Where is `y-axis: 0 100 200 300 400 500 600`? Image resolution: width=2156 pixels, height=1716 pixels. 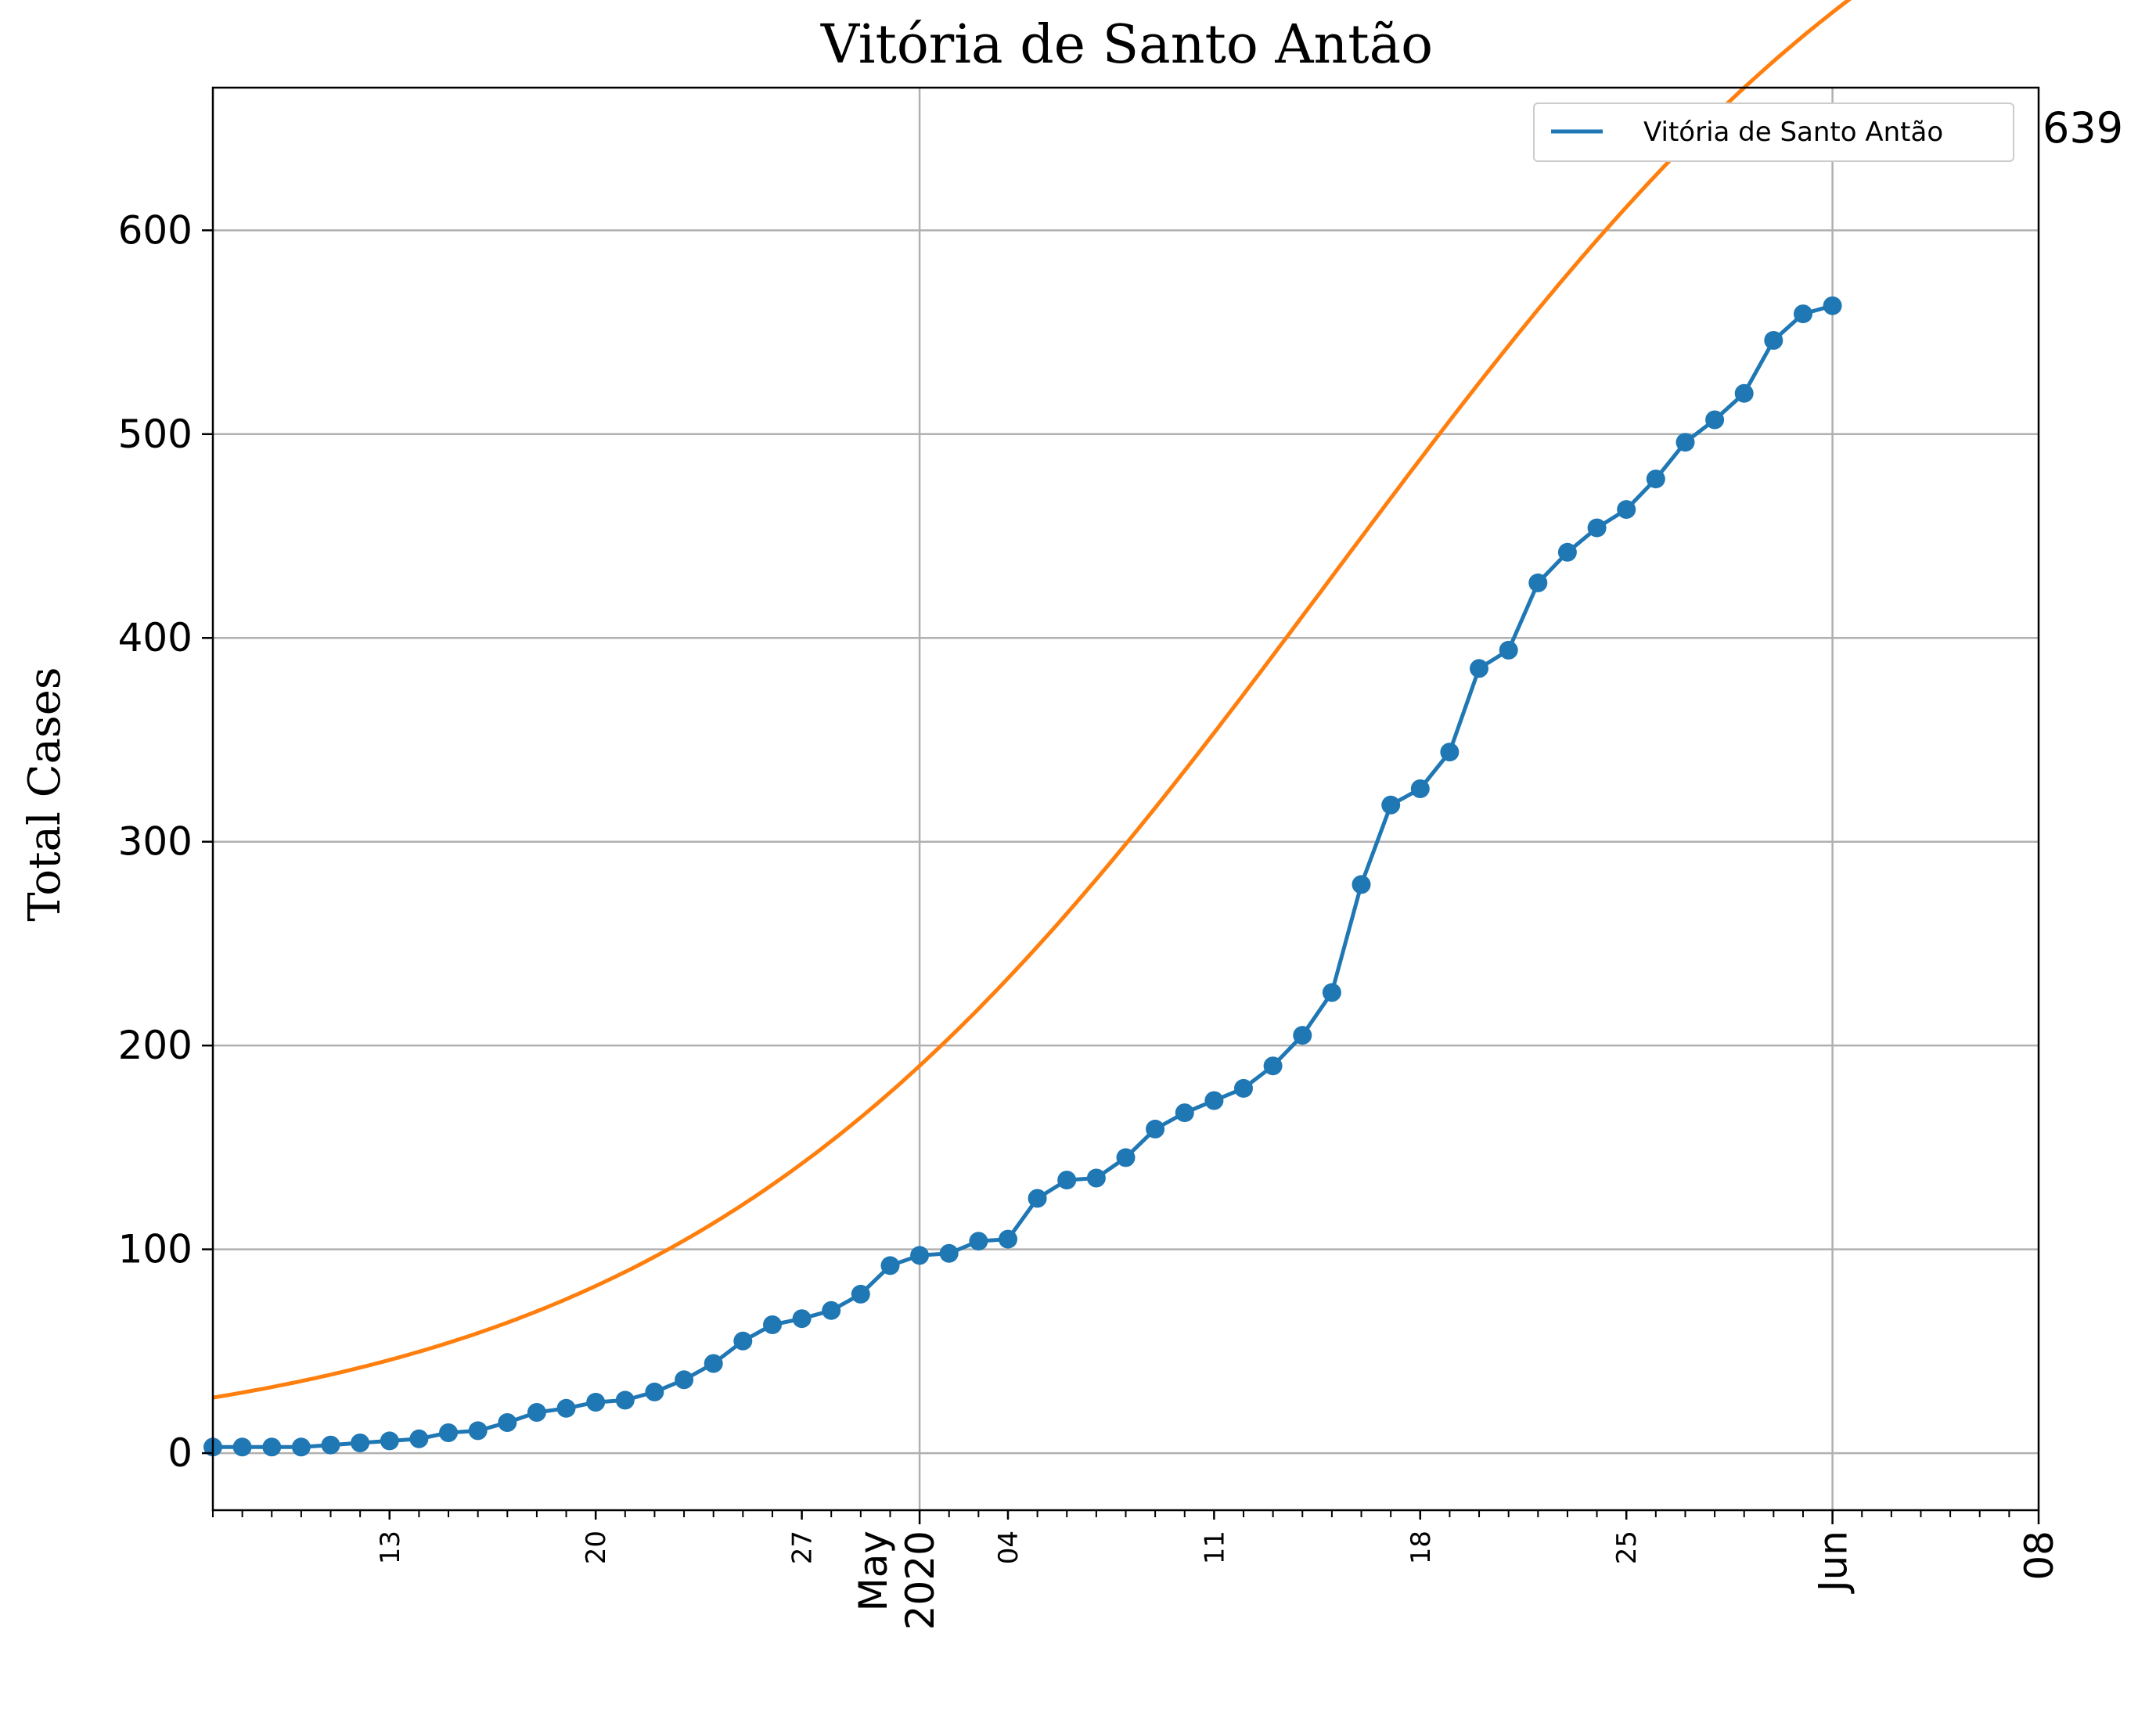
y-axis: 0 100 200 300 400 500 600 is located at coordinates (165, 841).